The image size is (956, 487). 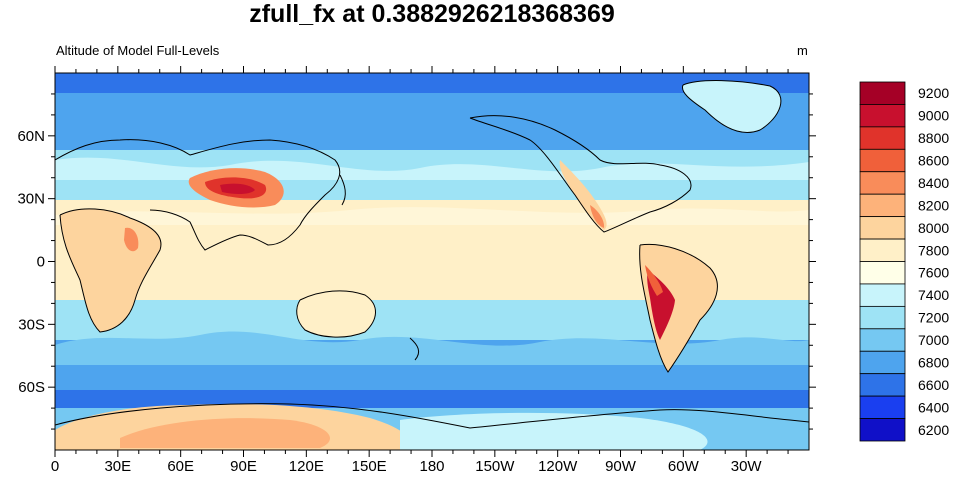 What do you see at coordinates (621, 466) in the screenshot?
I see `x-tick-label: 90W` at bounding box center [621, 466].